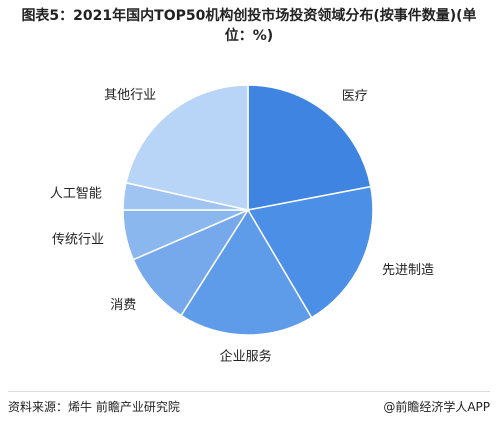  I want to click on slice-label: 人工智能, so click(76, 193).